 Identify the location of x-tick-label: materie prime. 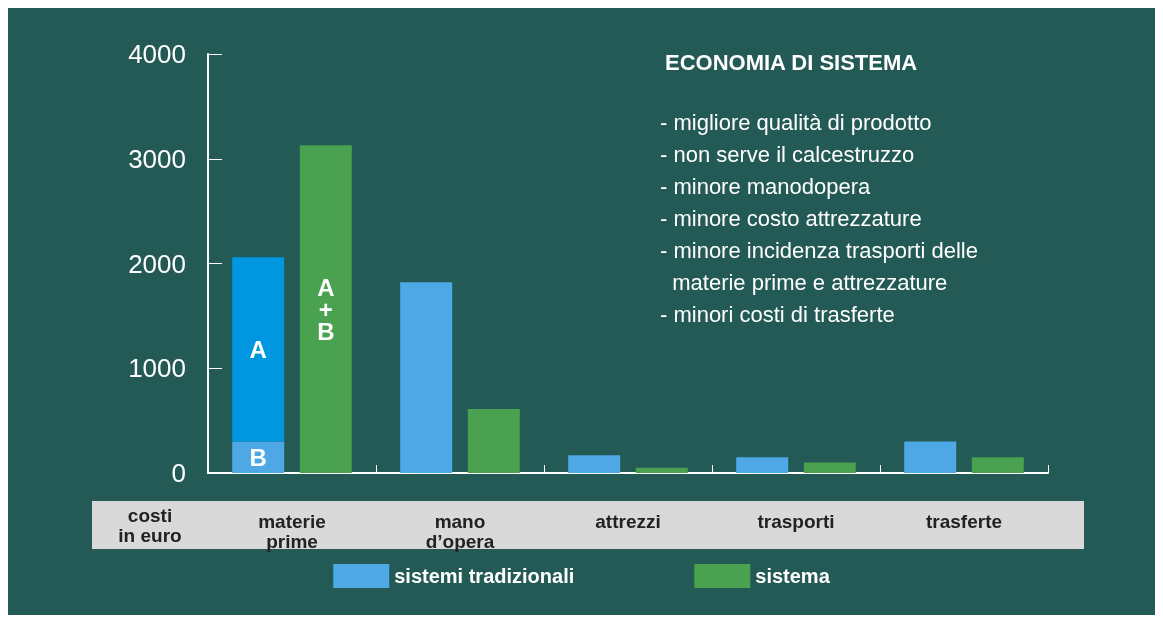
(292, 531).